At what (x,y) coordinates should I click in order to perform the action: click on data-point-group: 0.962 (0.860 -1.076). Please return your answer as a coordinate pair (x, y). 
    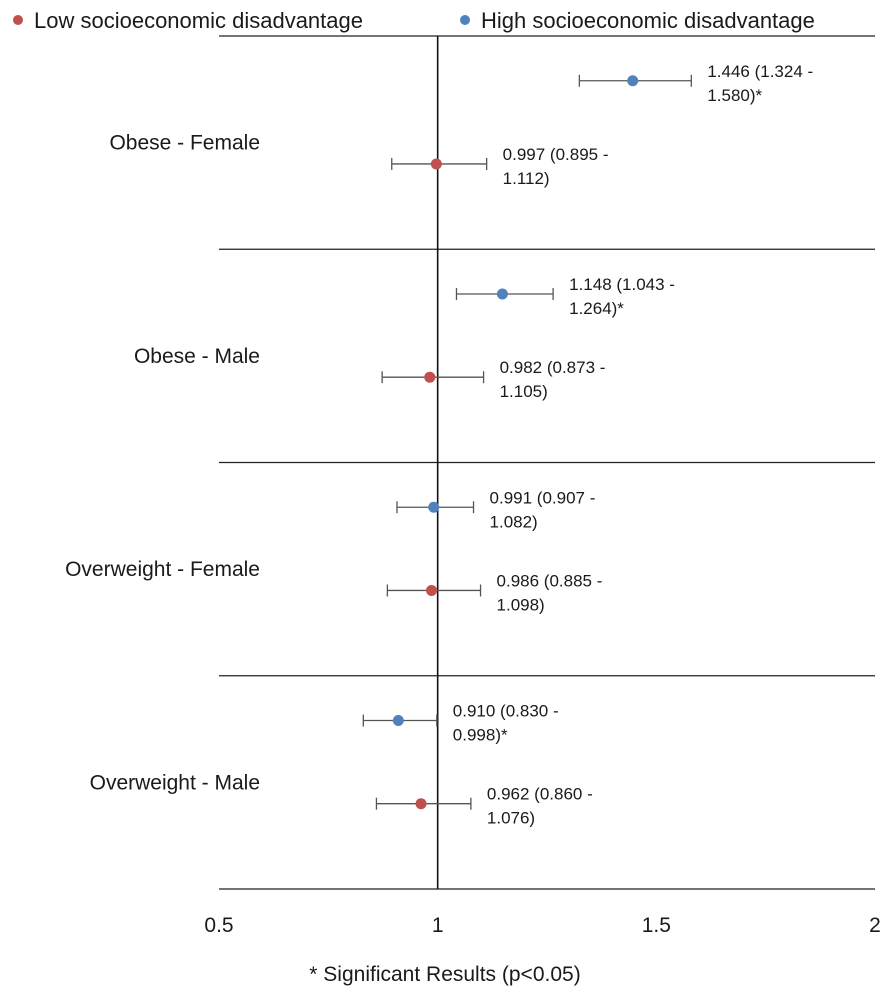
    Looking at the image, I should click on (484, 806).